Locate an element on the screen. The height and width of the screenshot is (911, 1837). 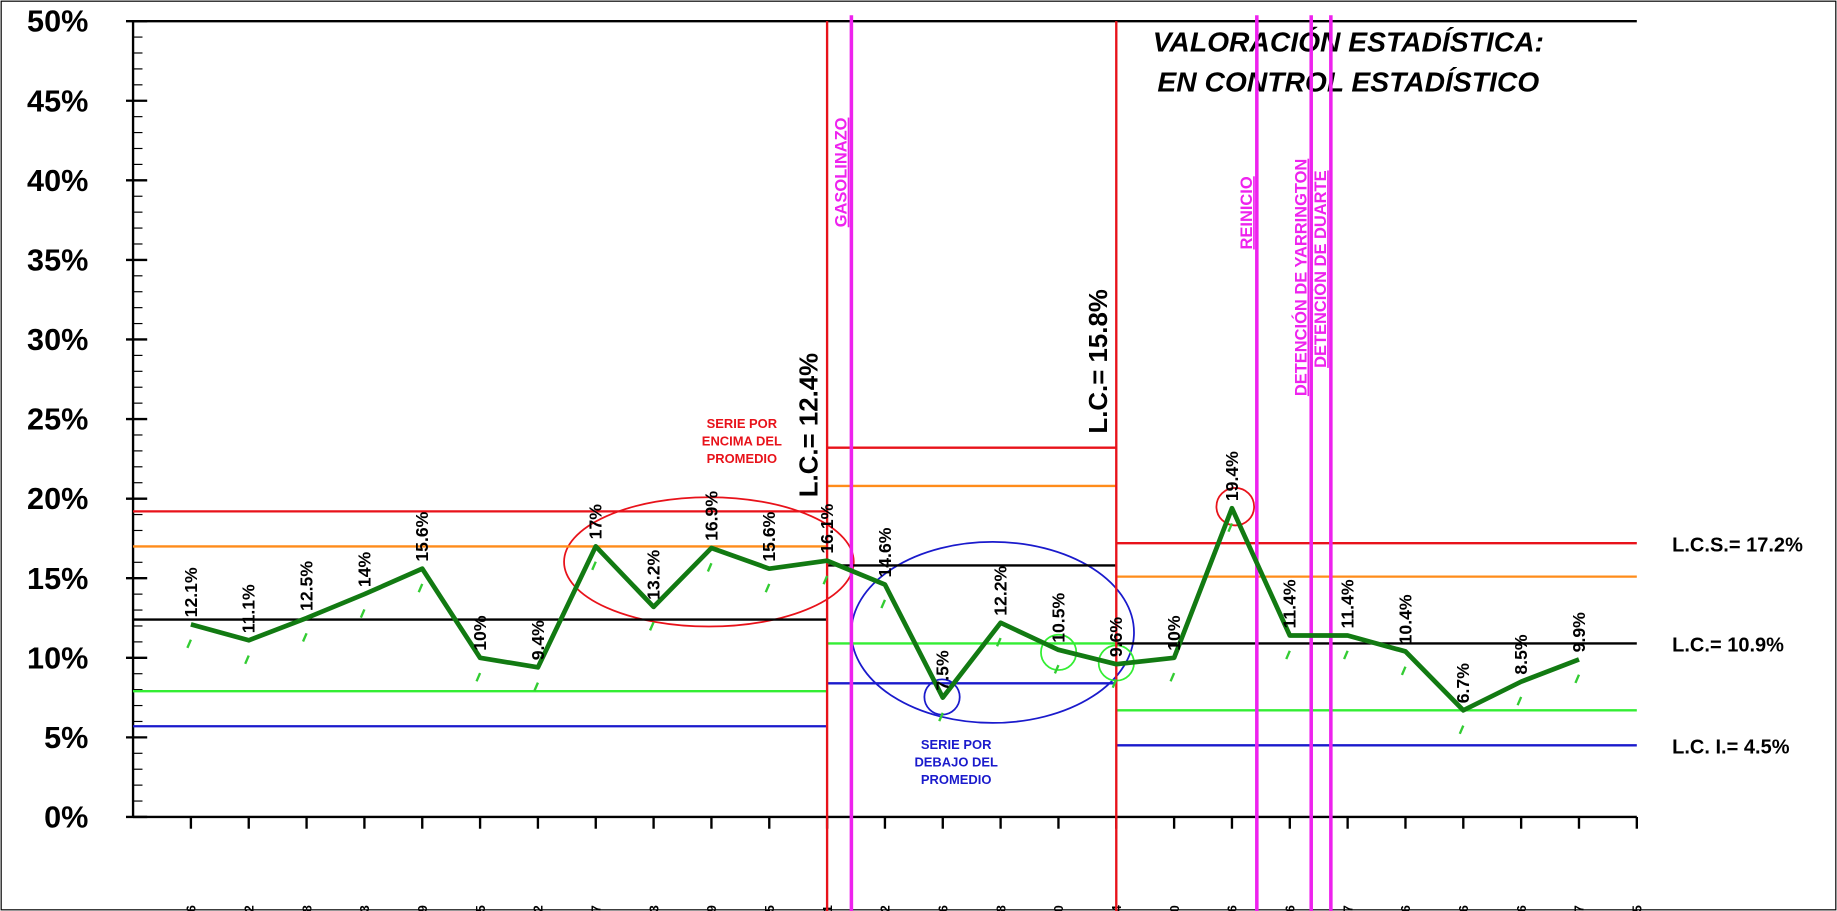
center-label: L.C.= 15.8% is located at coordinates (1099, 361).